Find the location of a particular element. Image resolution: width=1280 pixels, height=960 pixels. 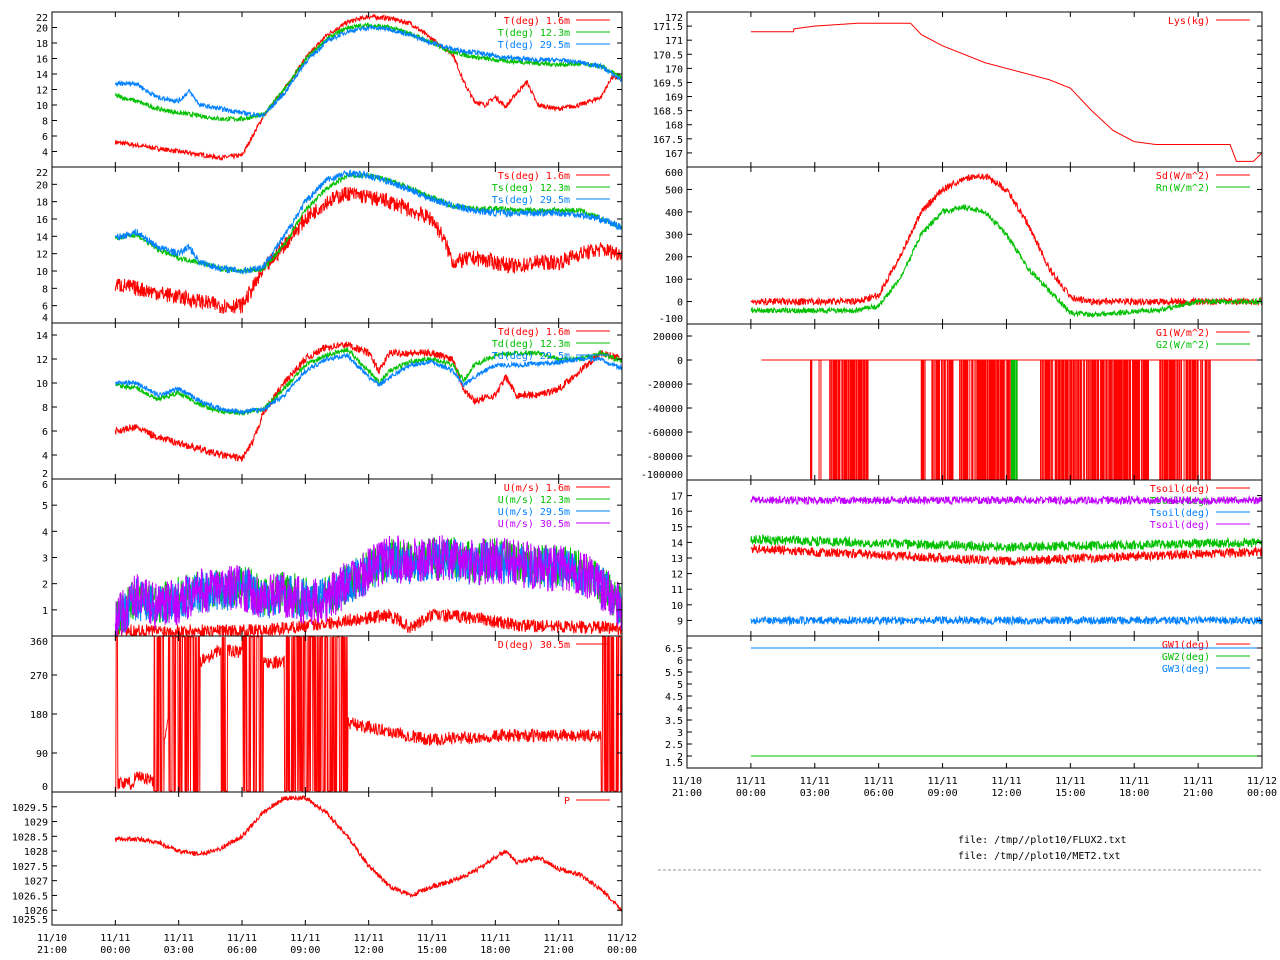

x-tick-label: 11/11 12:00 is located at coordinates (369, 944).